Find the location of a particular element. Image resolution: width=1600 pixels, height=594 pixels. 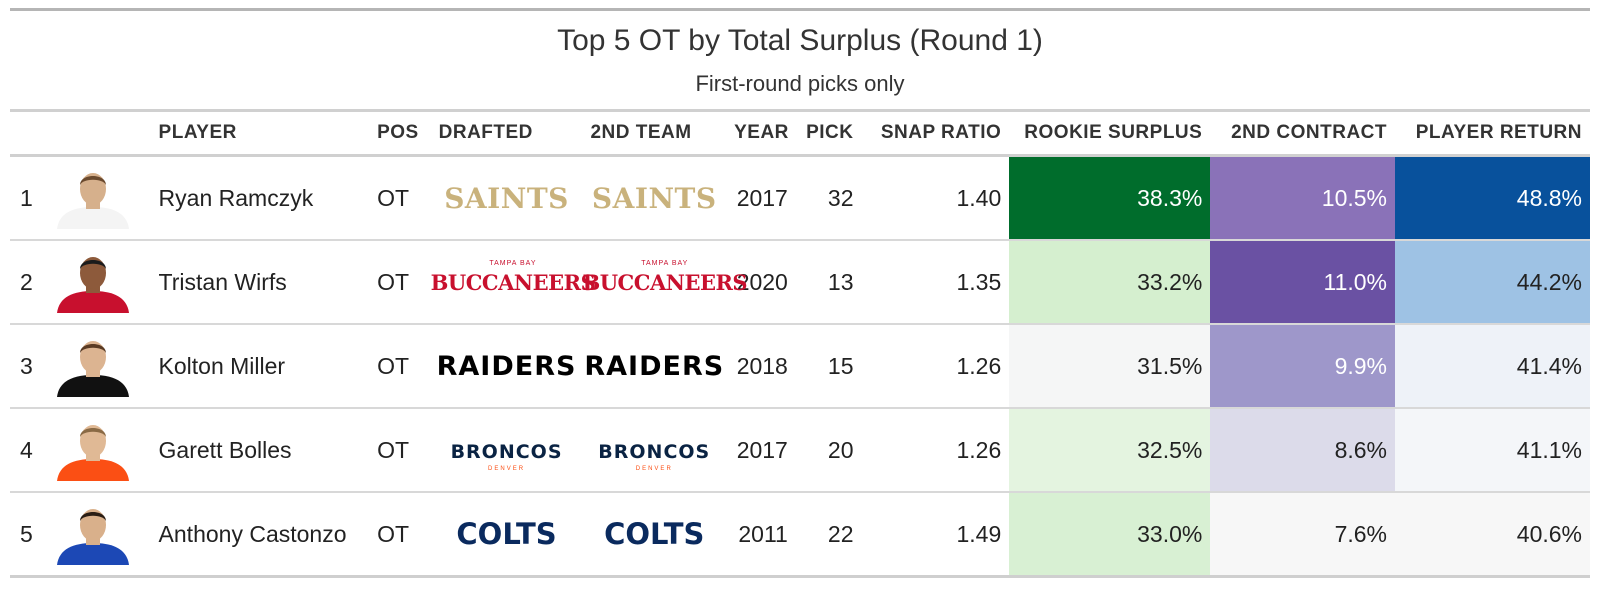

second-contract-cell: 11.0% is located at coordinates (1302, 282).